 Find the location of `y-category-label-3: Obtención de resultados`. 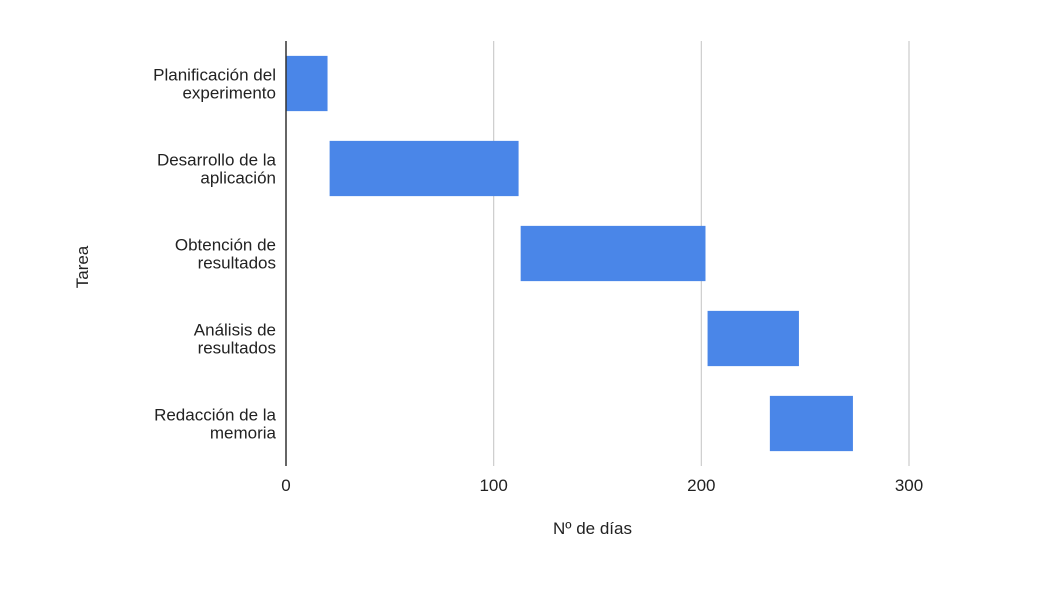

y-category-label-3: Obtención de resultados is located at coordinates (225, 254).